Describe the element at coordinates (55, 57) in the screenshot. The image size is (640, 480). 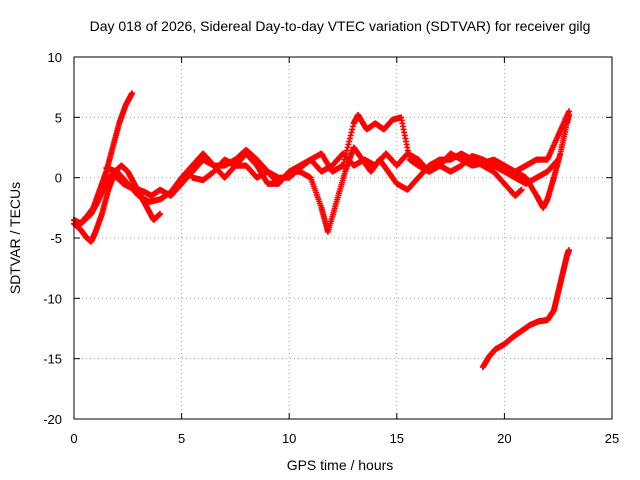
I see `y-tick-label: 10` at that location.